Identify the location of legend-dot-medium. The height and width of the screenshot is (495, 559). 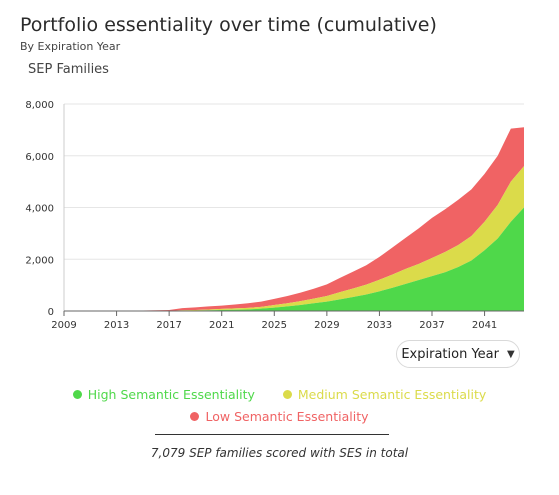
(287, 394).